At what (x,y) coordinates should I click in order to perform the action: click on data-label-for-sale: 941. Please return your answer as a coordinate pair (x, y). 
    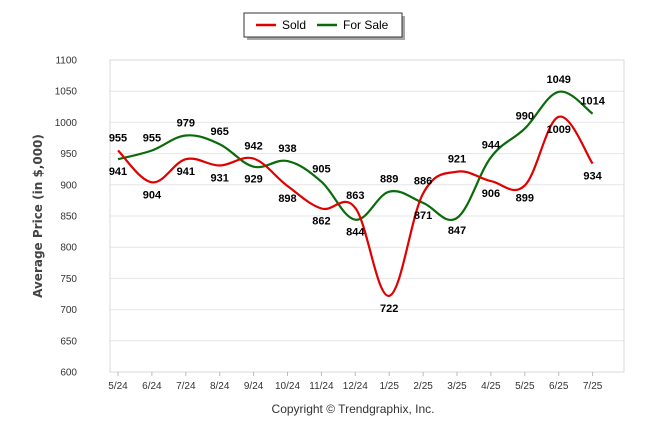
    Looking at the image, I should click on (118, 172).